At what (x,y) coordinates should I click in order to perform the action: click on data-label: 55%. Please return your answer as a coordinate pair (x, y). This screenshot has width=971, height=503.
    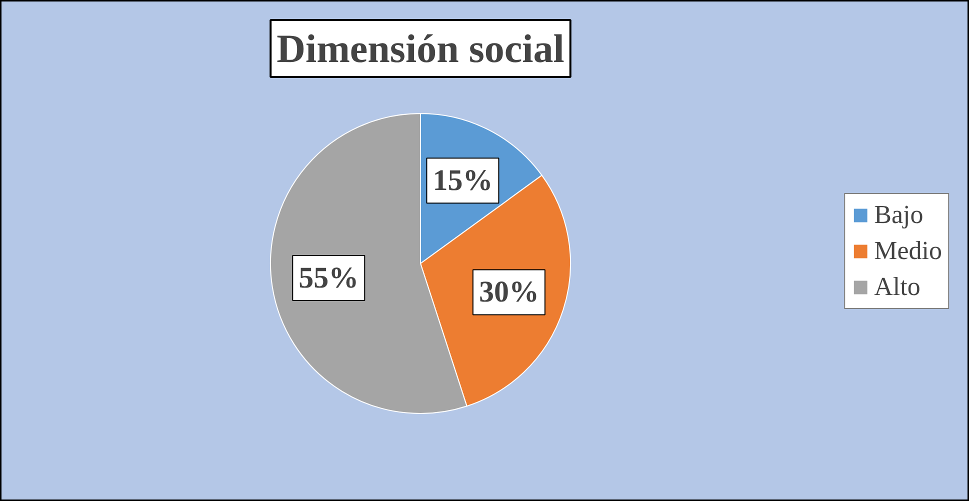
    Looking at the image, I should click on (328, 278).